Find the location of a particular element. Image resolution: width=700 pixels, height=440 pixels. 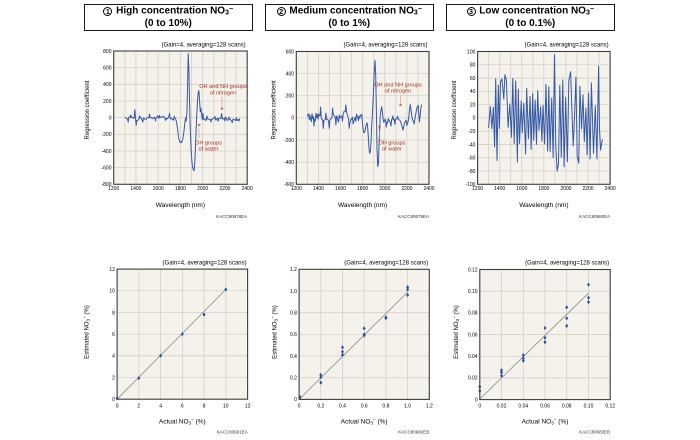

svg-text: KACC80680EA is located at coordinates (594, 216).